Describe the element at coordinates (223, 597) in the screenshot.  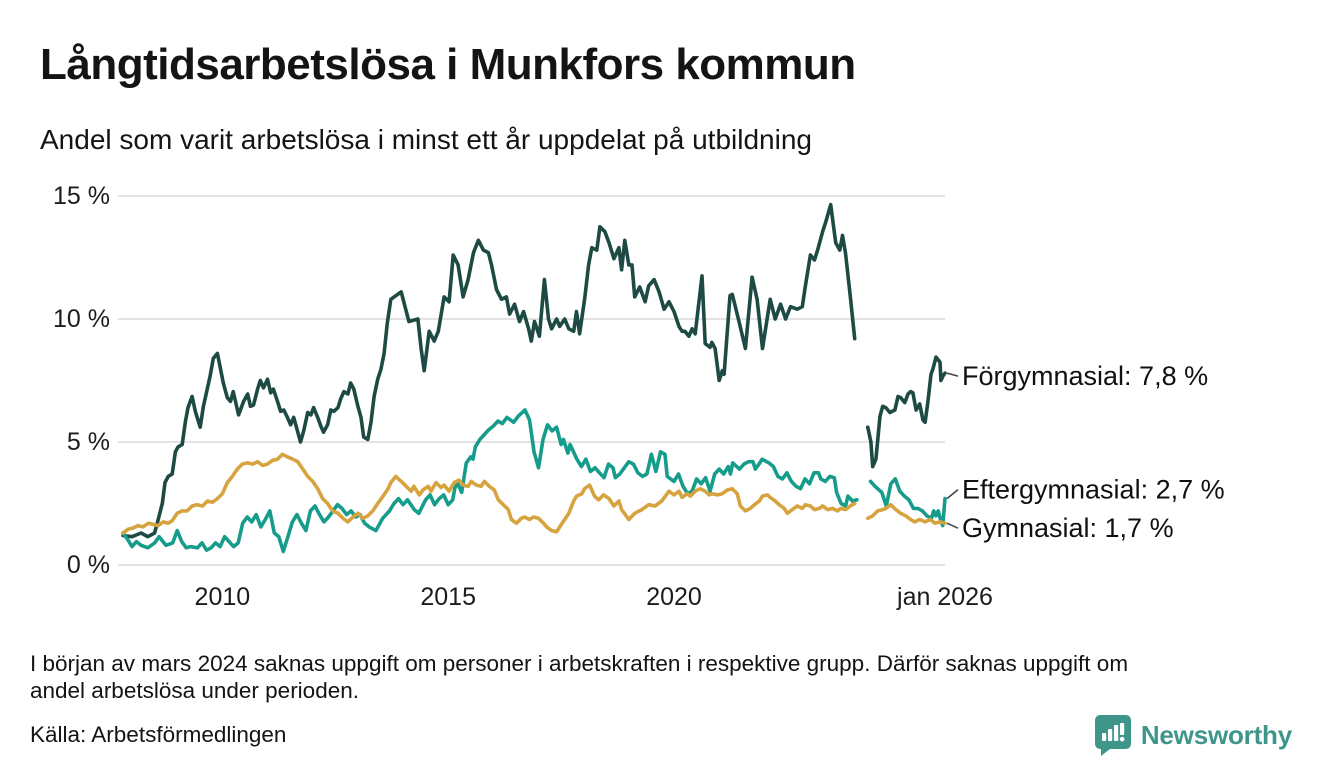
I see `x-axis-tick-label: 2010` at that location.